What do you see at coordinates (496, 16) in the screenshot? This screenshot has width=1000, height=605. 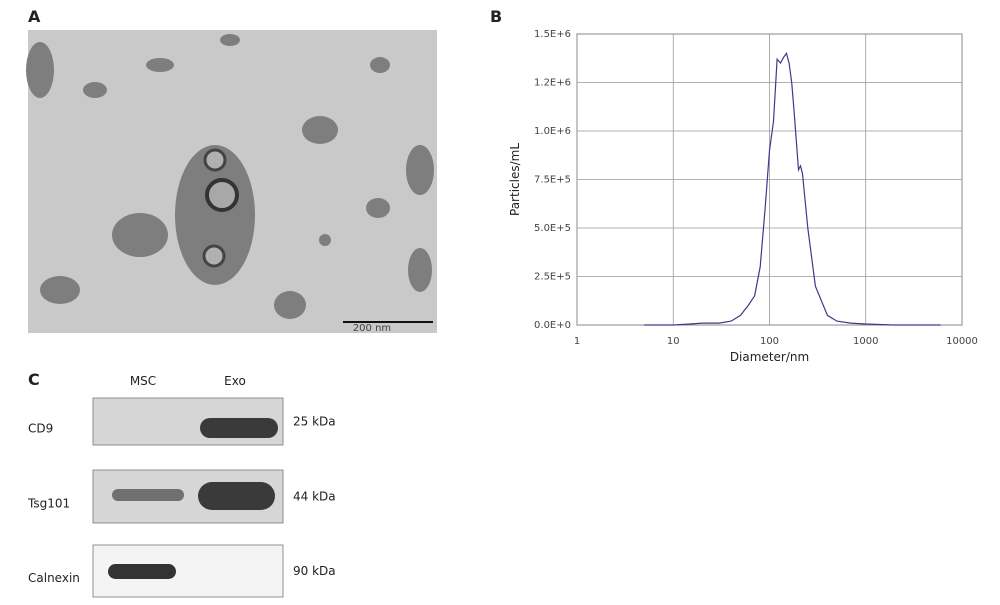 I see `panel-label: B` at bounding box center [496, 16].